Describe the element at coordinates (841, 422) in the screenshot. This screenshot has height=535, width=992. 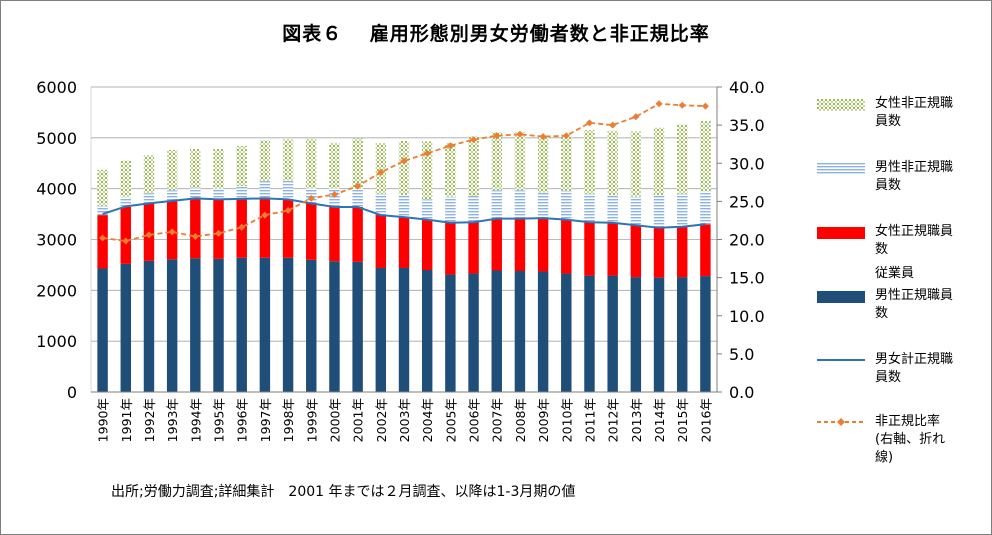
I see `legend-swatch-nonregular-ratio` at that location.